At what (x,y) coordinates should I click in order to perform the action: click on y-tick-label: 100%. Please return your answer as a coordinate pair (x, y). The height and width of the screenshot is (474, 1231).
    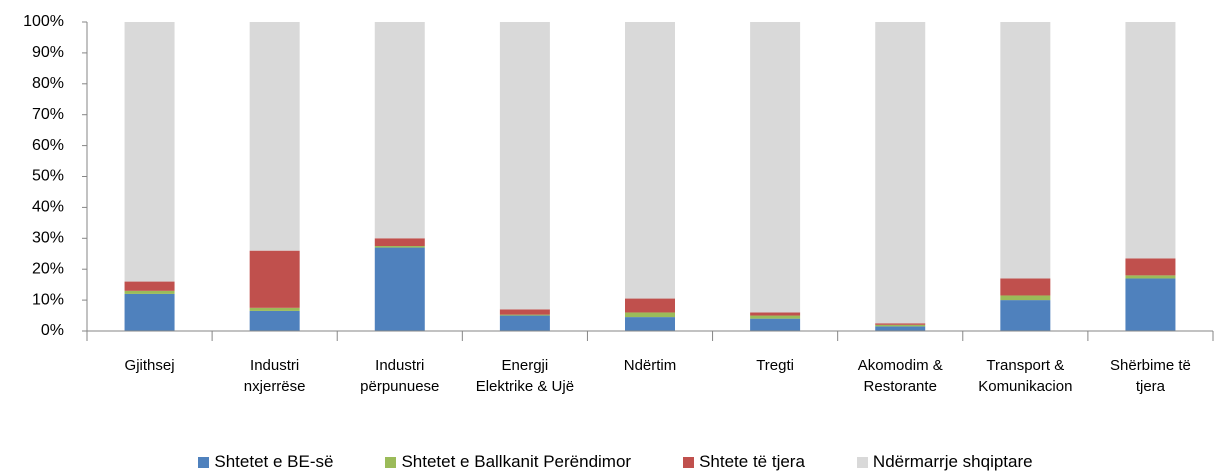
    Looking at the image, I should click on (43, 21).